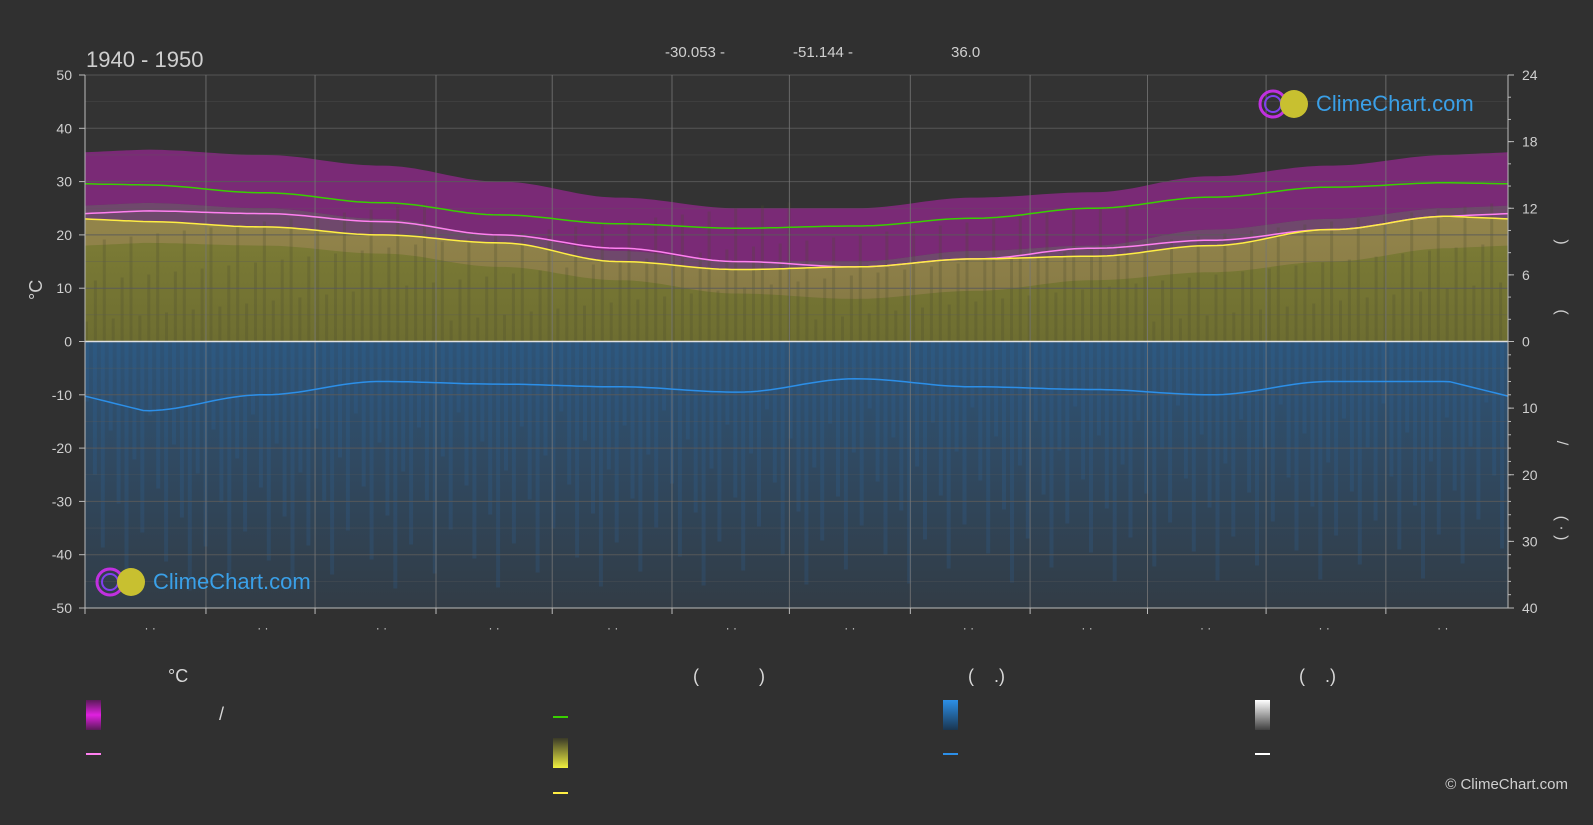 The width and height of the screenshot is (1593, 825). Describe the element at coordinates (796, 395) in the screenshot. I see `precipitation-line` at that location.